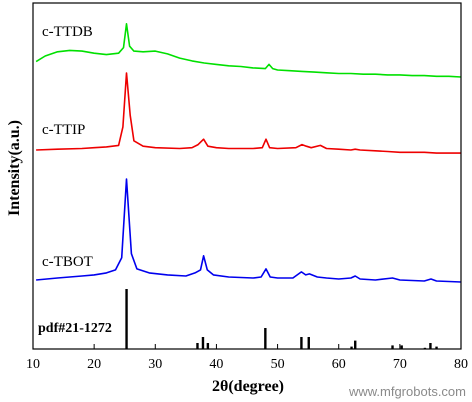 The width and height of the screenshot is (472, 402). What do you see at coordinates (75, 328) in the screenshot?
I see `reference-label: pdf#21-1272` at bounding box center [75, 328].